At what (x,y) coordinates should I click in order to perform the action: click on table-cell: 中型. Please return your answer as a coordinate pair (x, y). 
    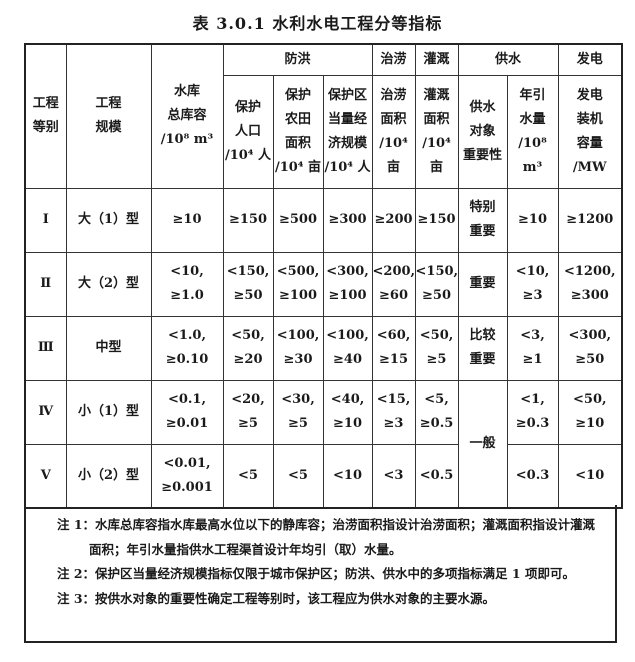
    Looking at the image, I should click on (108, 348).